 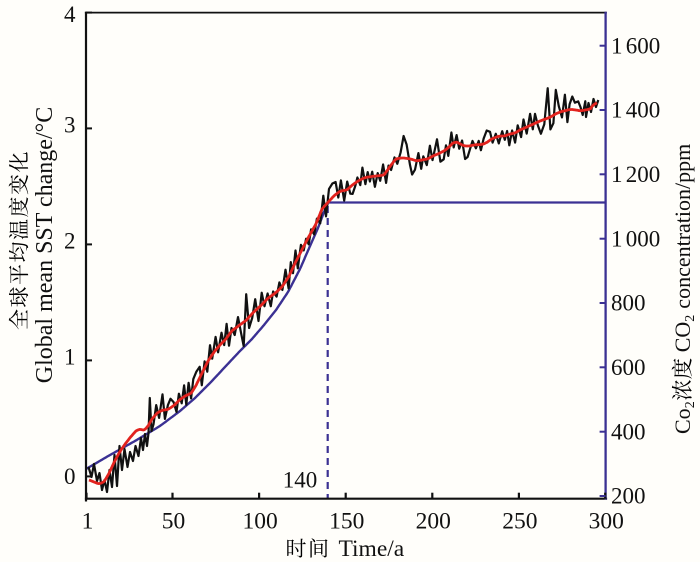 What do you see at coordinates (174, 521) in the screenshot?
I see `svg-text: 50` at bounding box center [174, 521].